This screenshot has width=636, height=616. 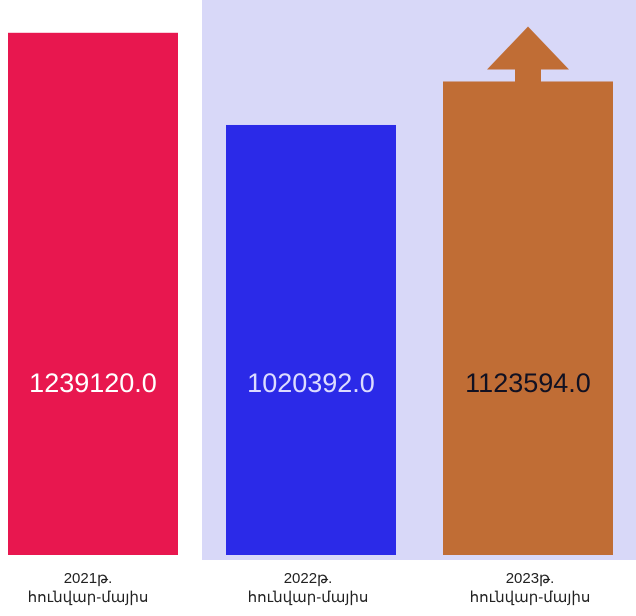 I want to click on category-label-2023: 2023թ. հունվար-մայիս, so click(x=530, y=588).